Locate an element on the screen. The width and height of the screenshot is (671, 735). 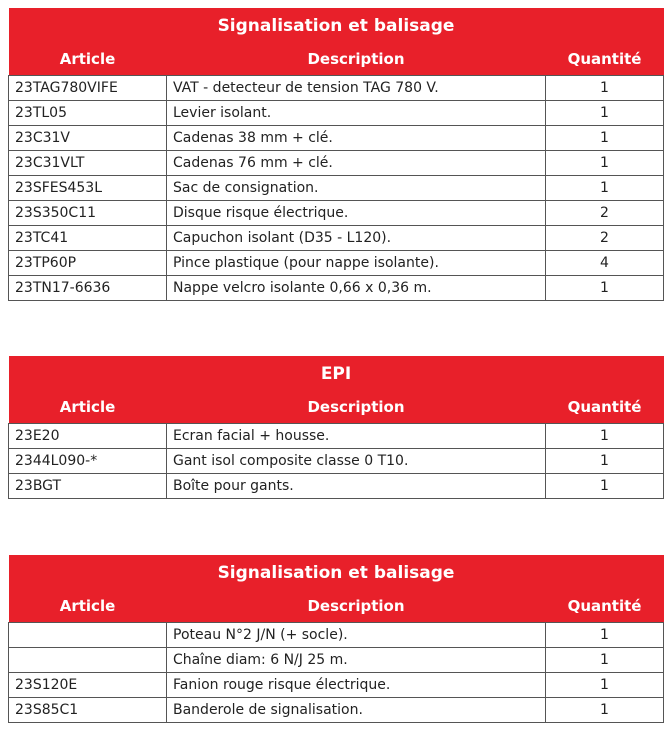
table-cell: 23S85C1 is located at coordinates (87, 710).